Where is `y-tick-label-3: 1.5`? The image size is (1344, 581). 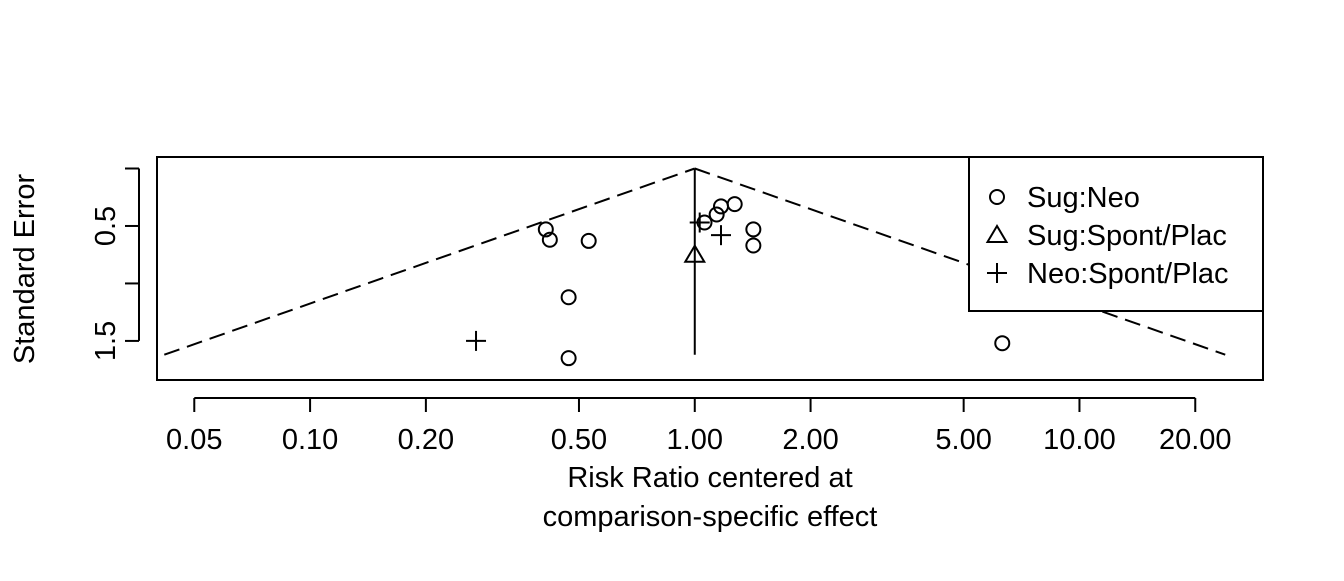 y-tick-label-3: 1.5 is located at coordinates (106, 341).